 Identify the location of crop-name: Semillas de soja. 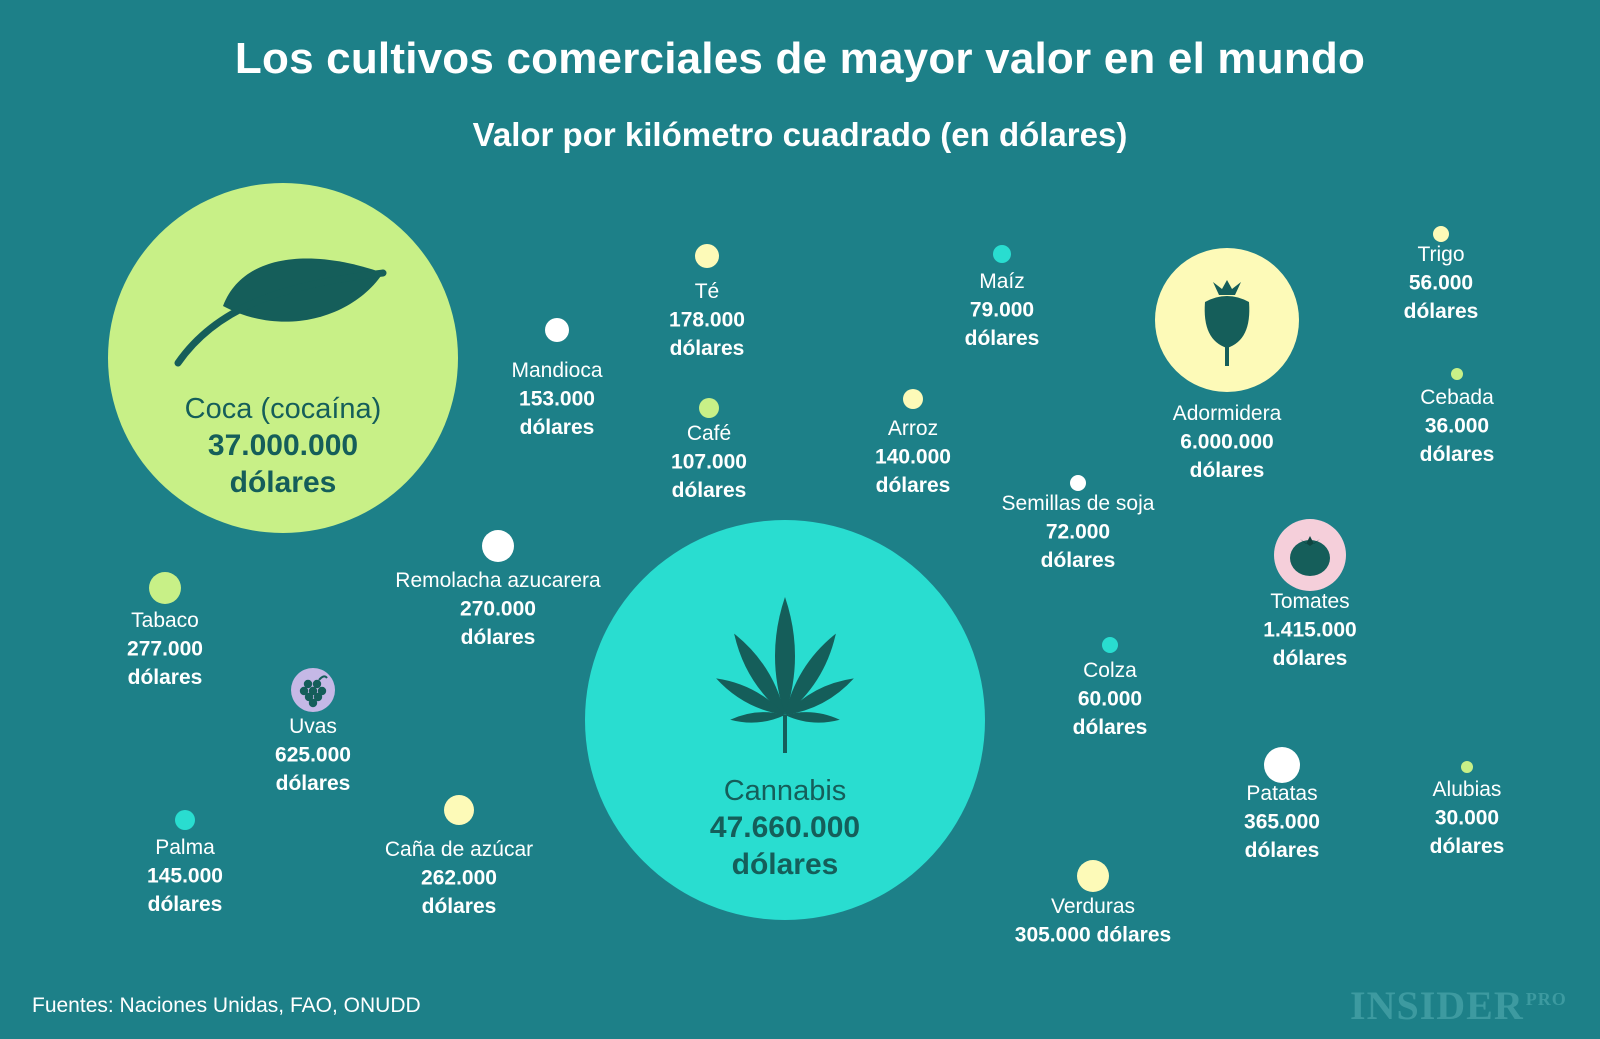
(1078, 503).